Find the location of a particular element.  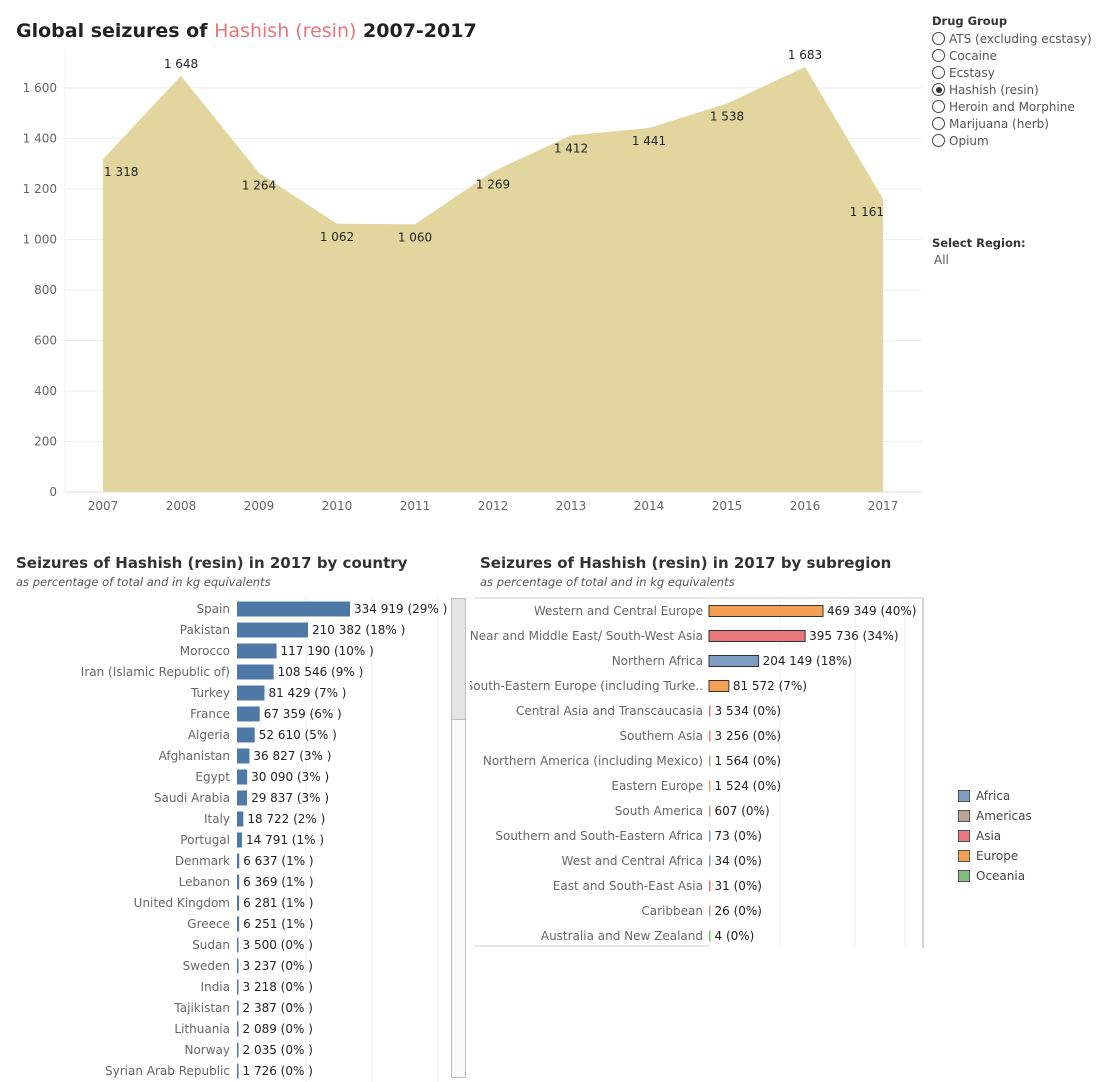

drug-option-label: Opium is located at coordinates (969, 140).